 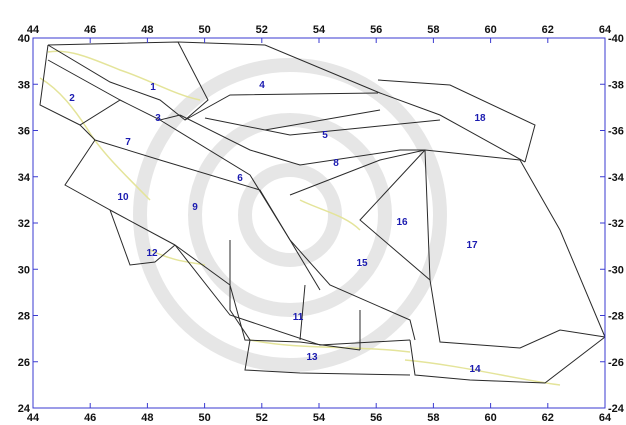 What do you see at coordinates (153, 87) in the screenshot?
I see `zone-label-1: 1` at bounding box center [153, 87].